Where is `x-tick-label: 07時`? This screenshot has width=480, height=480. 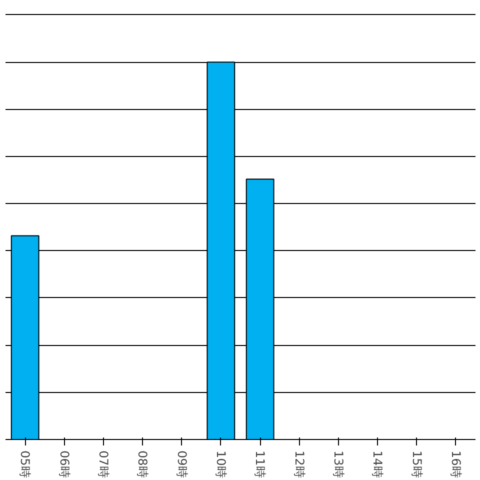 x-tick-label: 07時 is located at coordinates (103, 464).